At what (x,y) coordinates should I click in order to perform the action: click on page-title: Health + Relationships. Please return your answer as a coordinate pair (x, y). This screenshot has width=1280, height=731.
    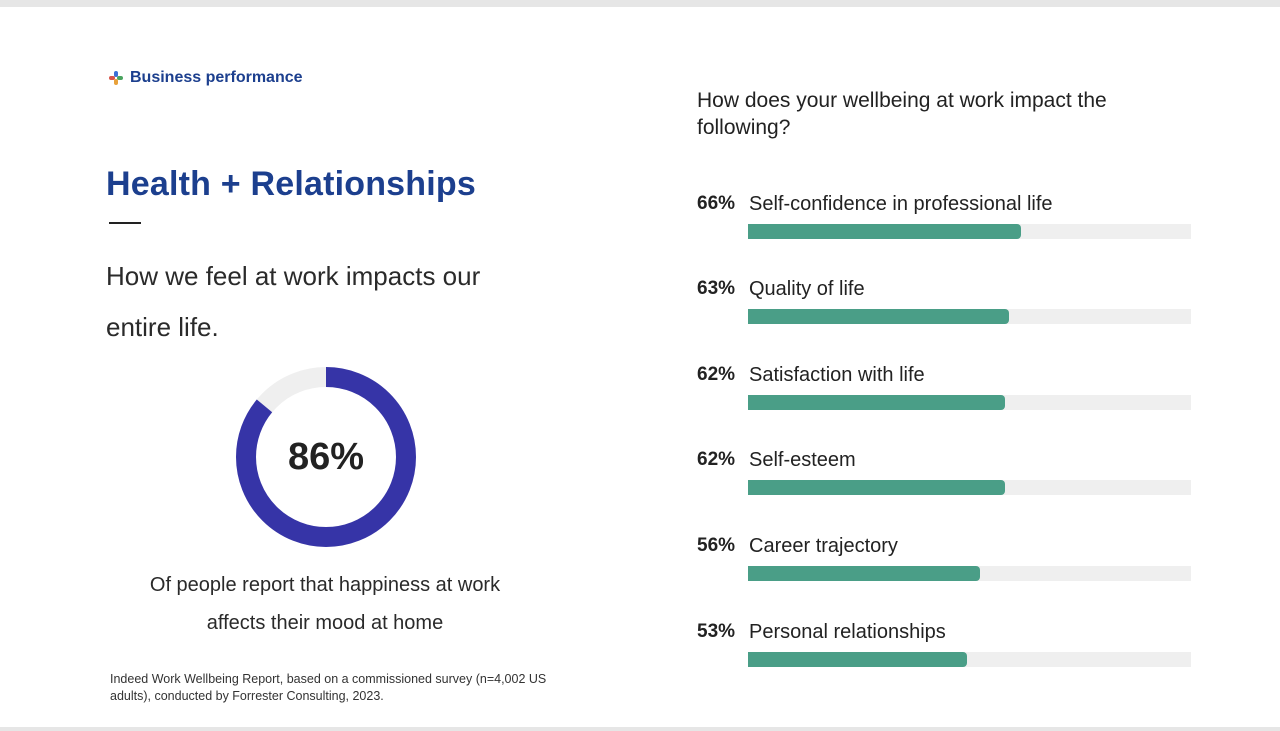
    Looking at the image, I should click on (291, 184).